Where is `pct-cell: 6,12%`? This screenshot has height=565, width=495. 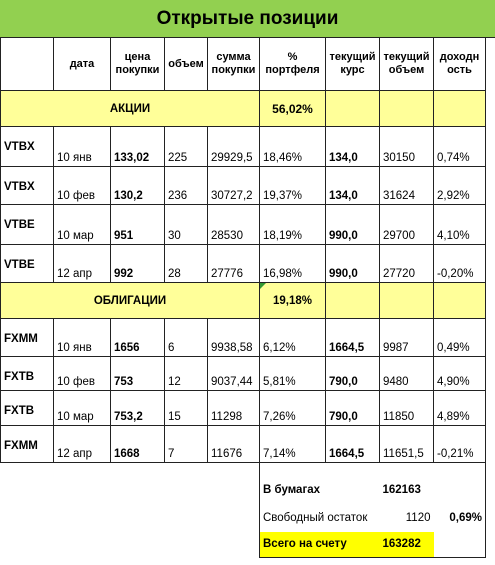 pct-cell: 6,12% is located at coordinates (292, 337).